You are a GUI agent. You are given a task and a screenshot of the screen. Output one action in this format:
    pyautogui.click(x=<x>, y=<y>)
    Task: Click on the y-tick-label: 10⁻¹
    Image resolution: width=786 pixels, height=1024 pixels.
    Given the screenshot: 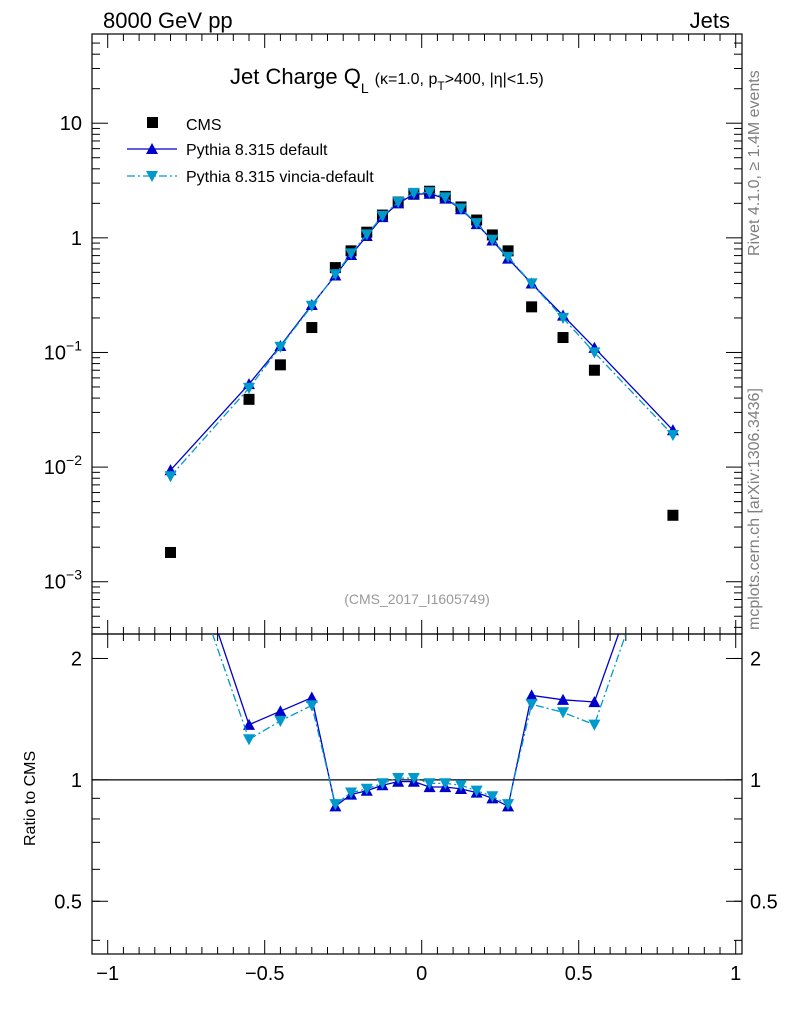 What is the action you would take?
    pyautogui.click(x=63, y=350)
    